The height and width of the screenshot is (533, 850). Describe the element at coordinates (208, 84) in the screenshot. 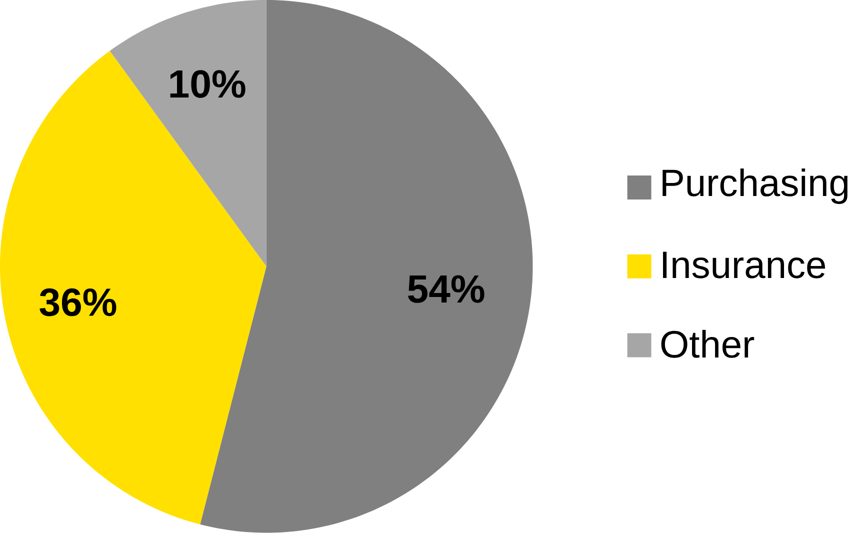

I see `data-label: 10%` at that location.